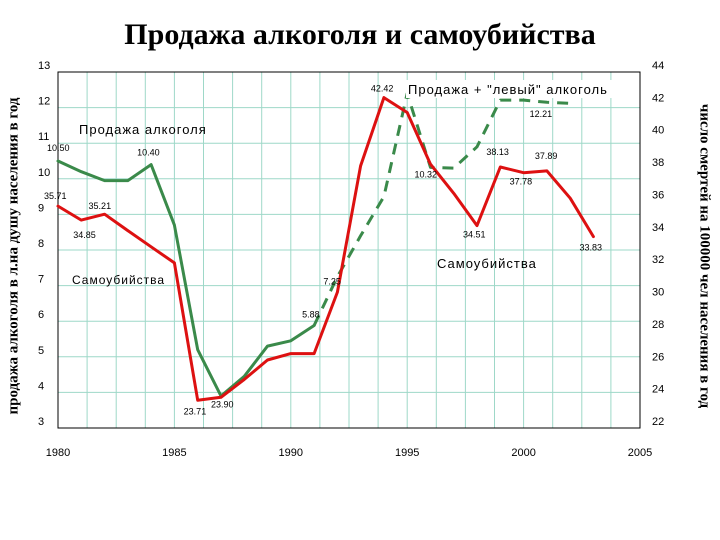 This screenshot has width=720, height=540. What do you see at coordinates (523, 453) in the screenshot?
I see `x-tick-label: 2000` at bounding box center [523, 453].